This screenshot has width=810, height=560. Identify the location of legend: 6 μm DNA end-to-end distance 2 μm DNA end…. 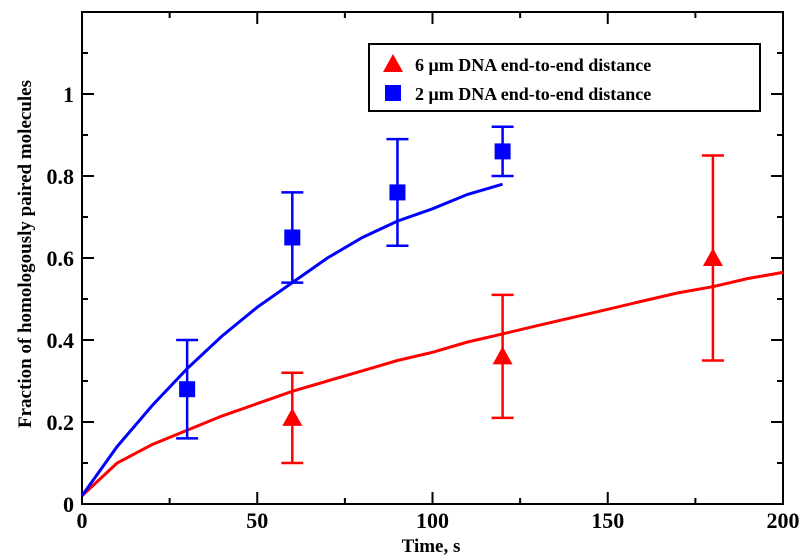
(564, 77).